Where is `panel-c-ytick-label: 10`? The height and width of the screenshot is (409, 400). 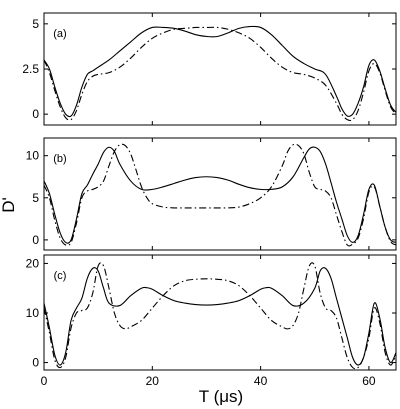
panel-c-ytick-label: 10 is located at coordinates (33, 313).